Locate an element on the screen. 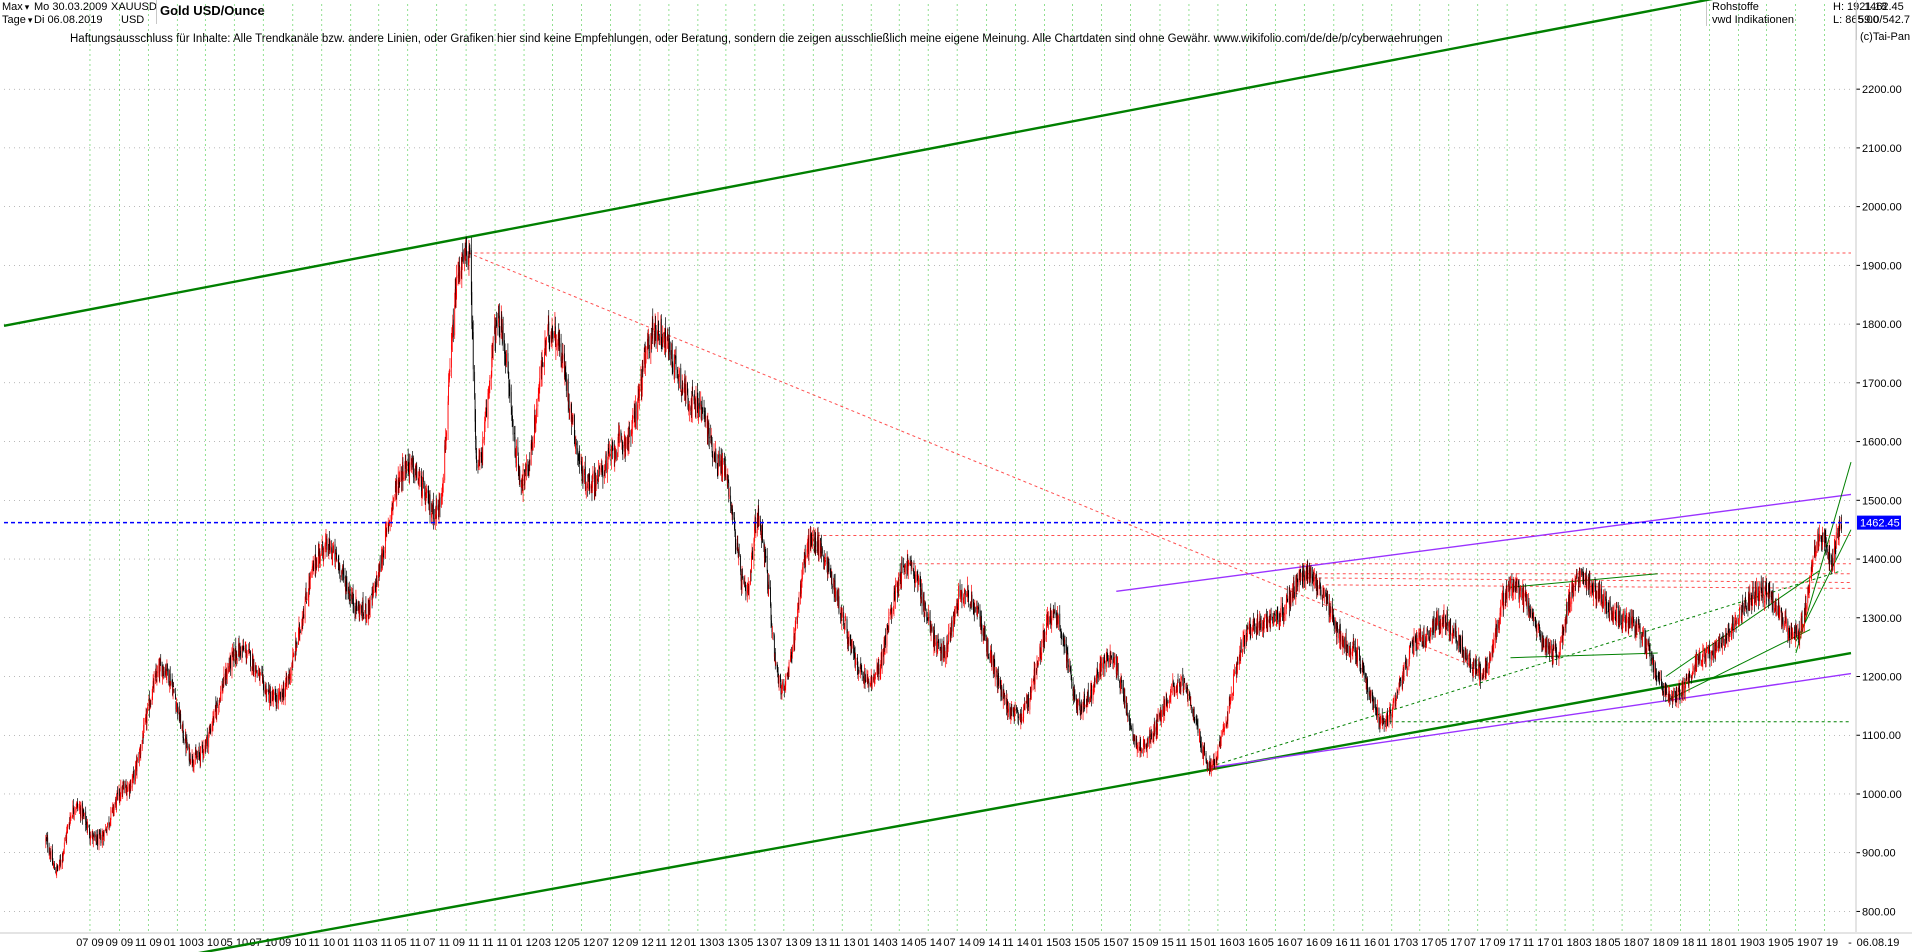 Image resolution: width=1912 pixels, height=952 pixels. range-dropdown: Max is located at coordinates (15, 7).